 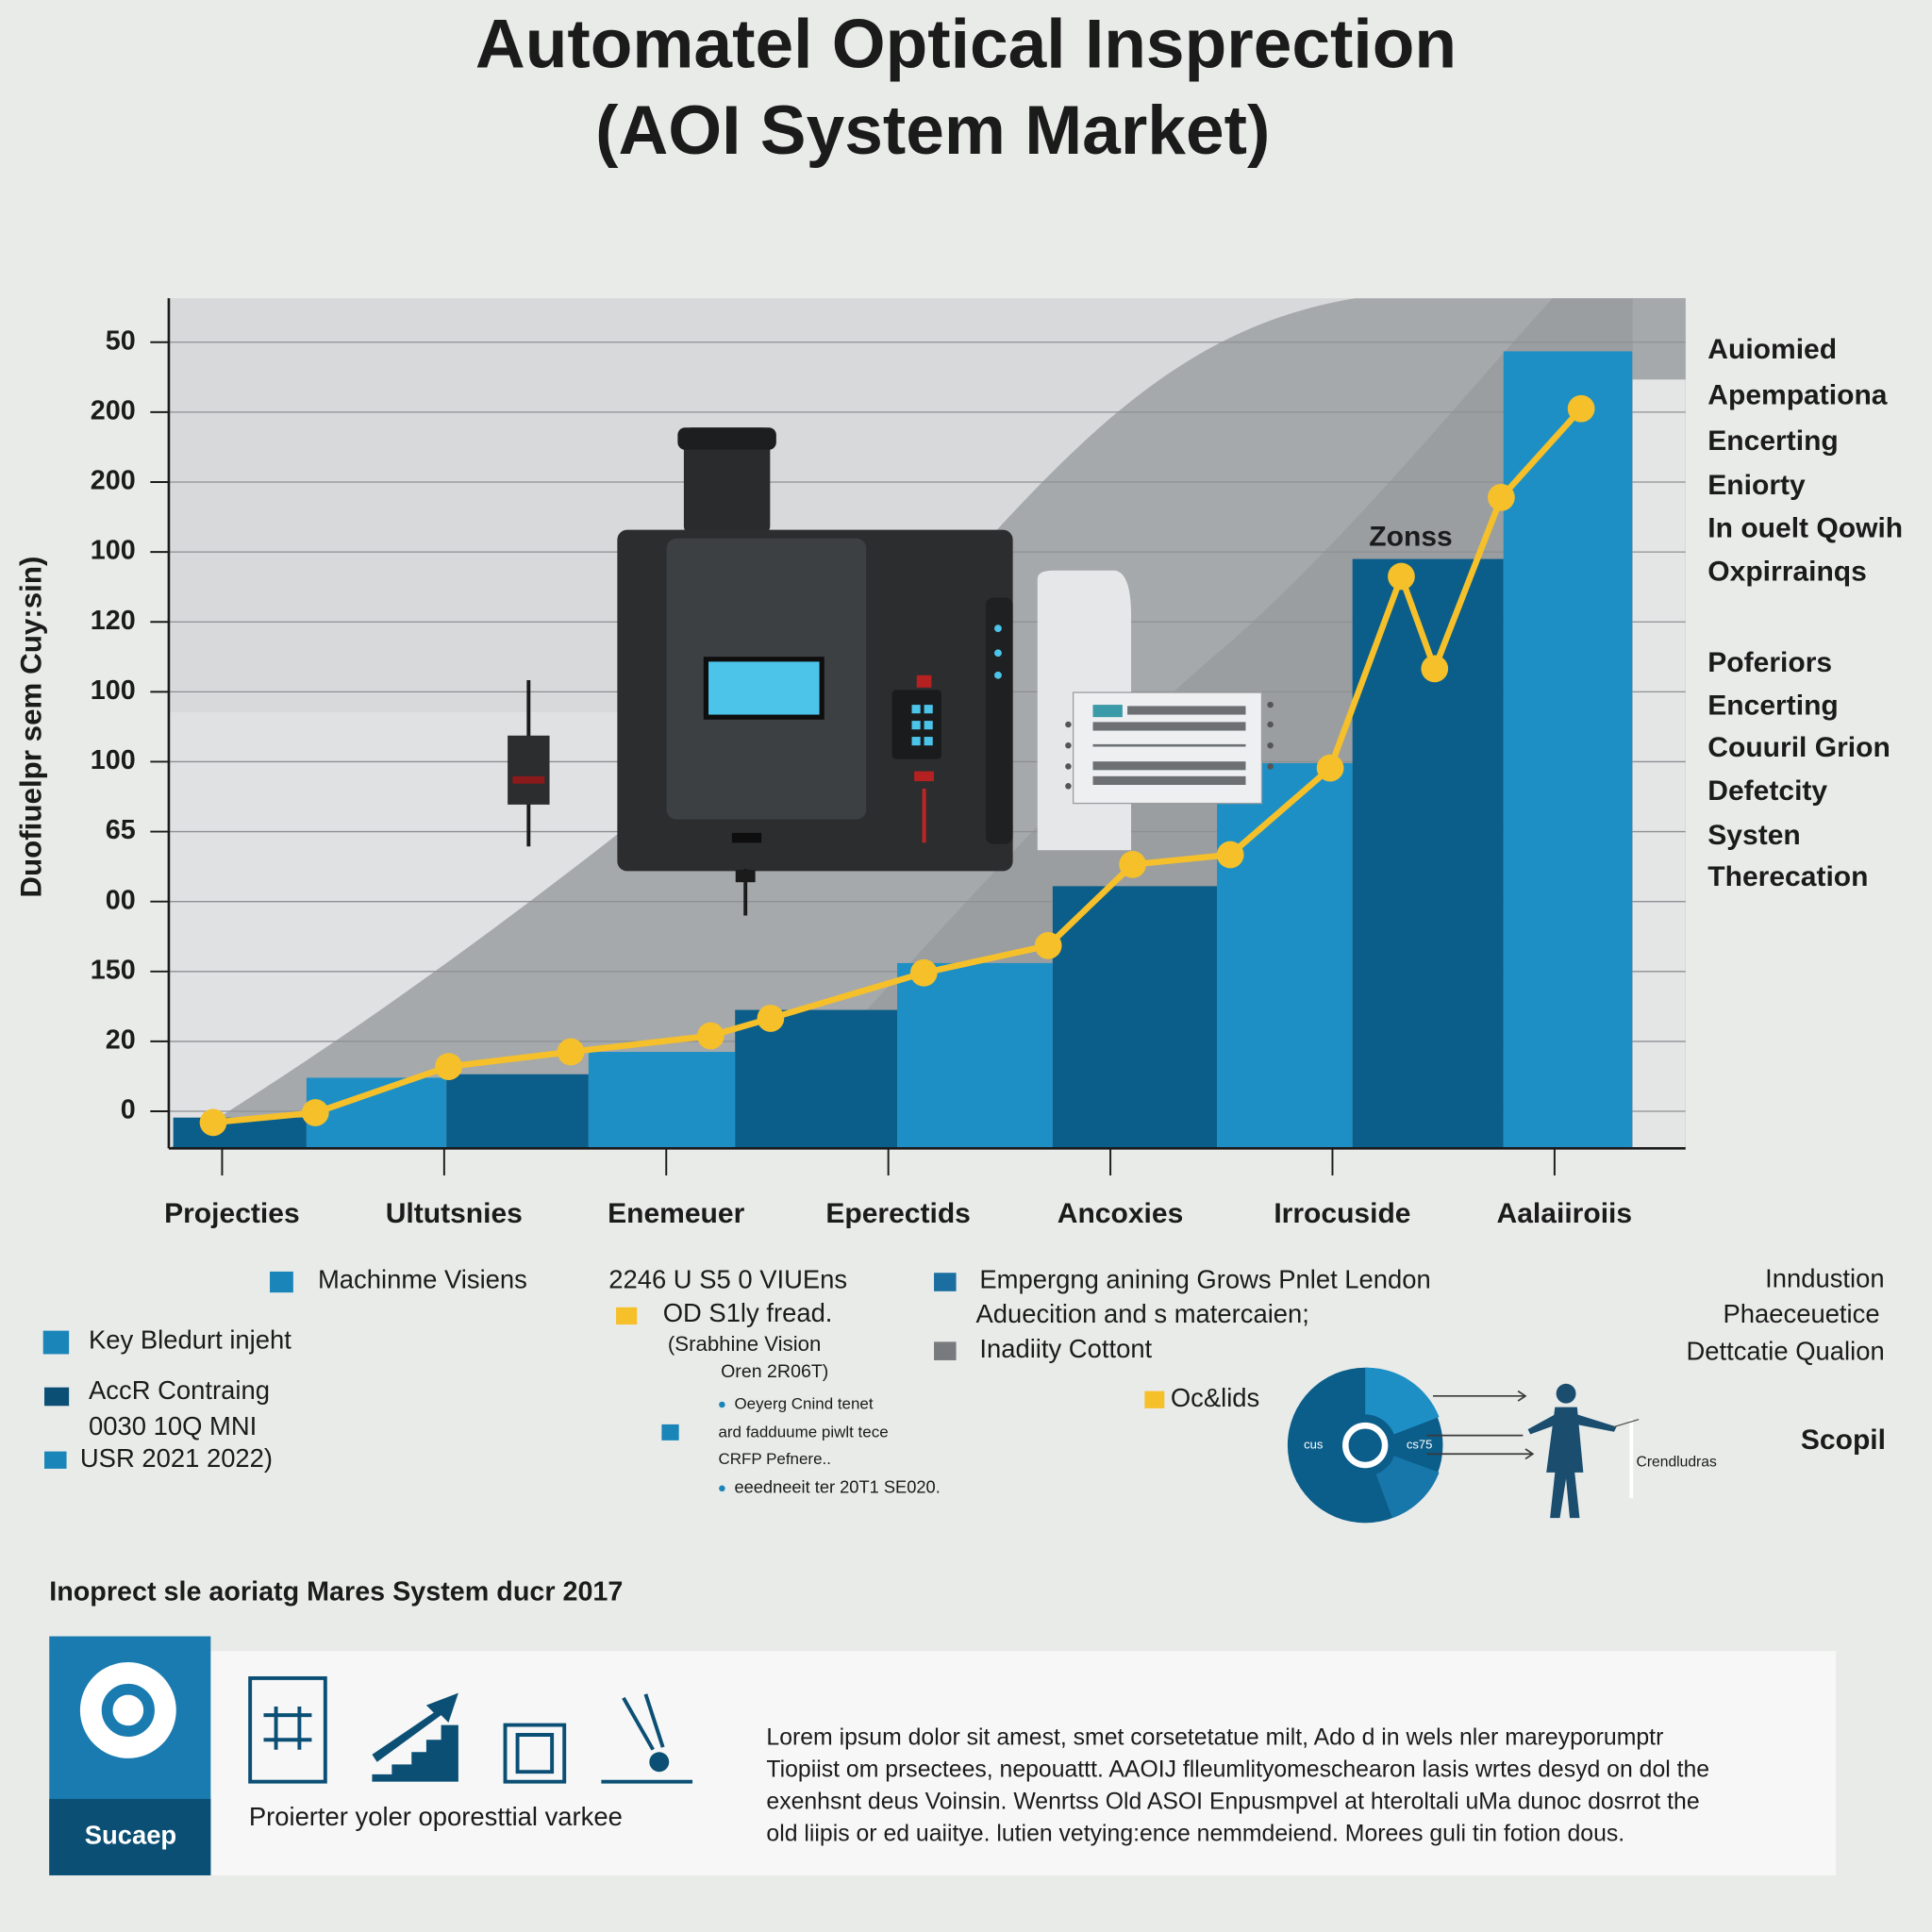 What do you see at coordinates (966, 45) in the screenshot?
I see `title: Automatel Optical Insprection` at bounding box center [966, 45].